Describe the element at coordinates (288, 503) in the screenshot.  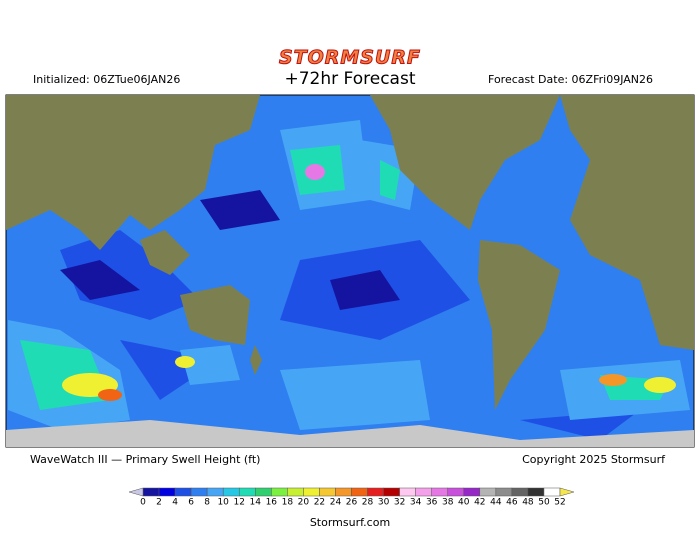
I see `legend-tick-label: 18` at that location.